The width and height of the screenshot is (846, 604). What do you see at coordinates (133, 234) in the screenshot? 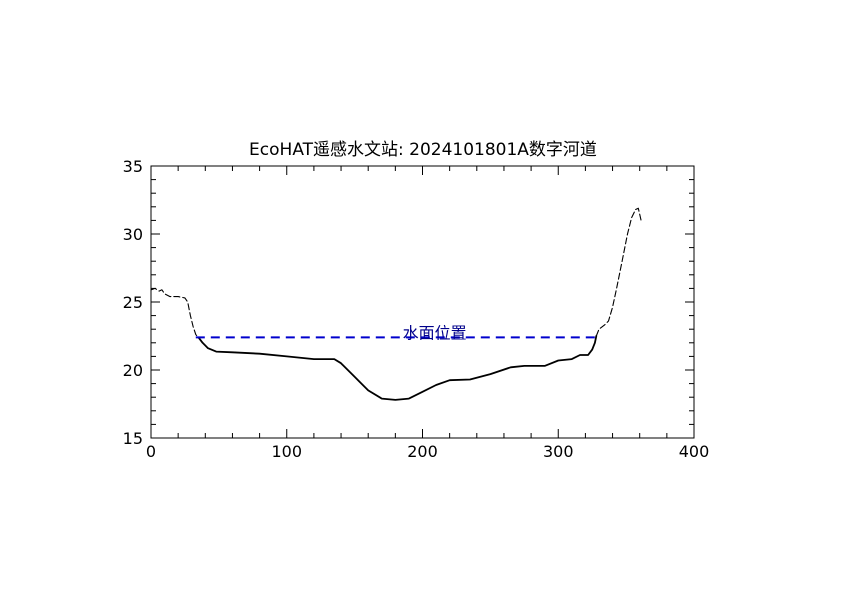
I see `y-tick-label: 30` at bounding box center [133, 234].